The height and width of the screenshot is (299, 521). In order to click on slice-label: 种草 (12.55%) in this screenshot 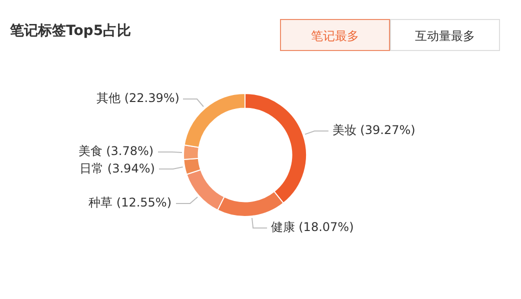, I will do `click(130, 202)`.